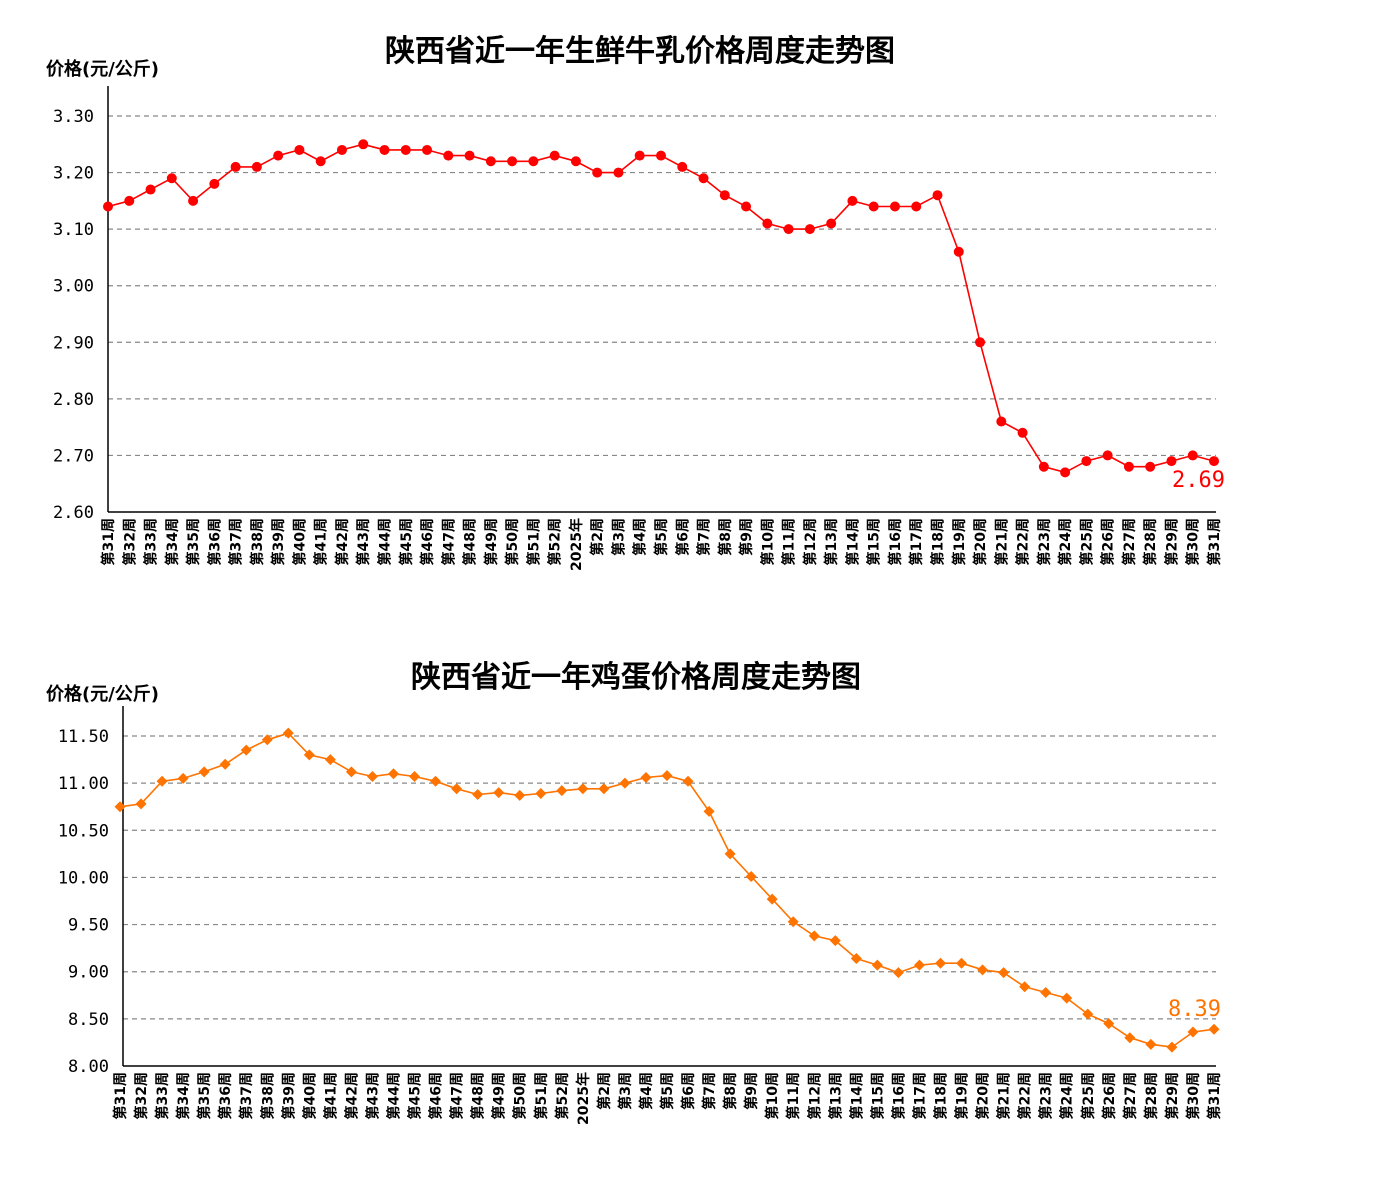  Describe the element at coordinates (1193, 541) in the screenshot. I see `x-tick-label: 第30周` at that location.